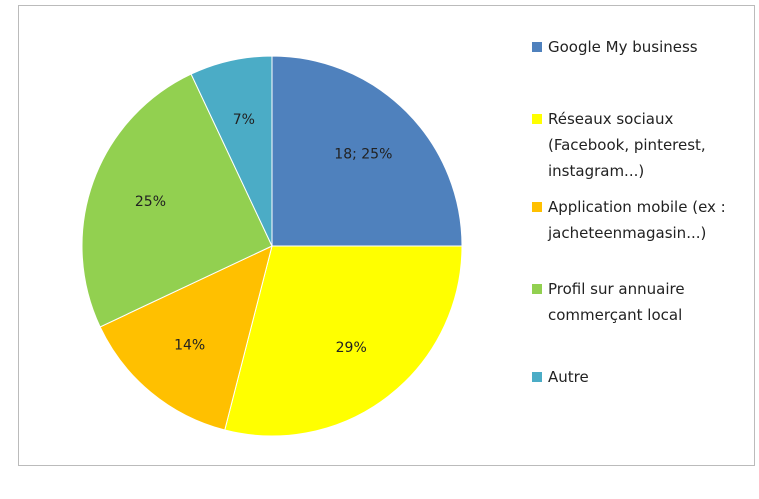 Image resolution: width=759 pixels, height=499 pixels. Describe the element at coordinates (189, 346) in the screenshot. I see `data-label: 14%` at that location.